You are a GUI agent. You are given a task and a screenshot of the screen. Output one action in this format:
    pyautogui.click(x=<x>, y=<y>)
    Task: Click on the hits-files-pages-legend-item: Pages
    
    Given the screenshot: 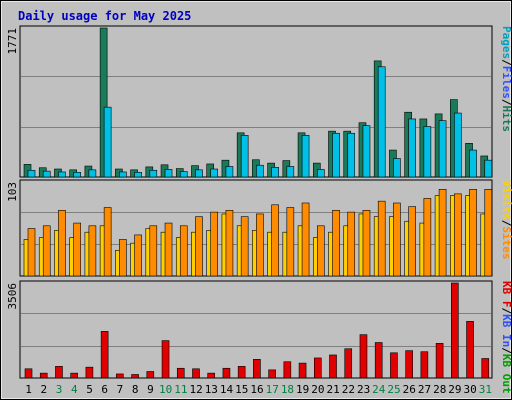 What is the action you would take?
    pyautogui.click(x=506, y=42)
    